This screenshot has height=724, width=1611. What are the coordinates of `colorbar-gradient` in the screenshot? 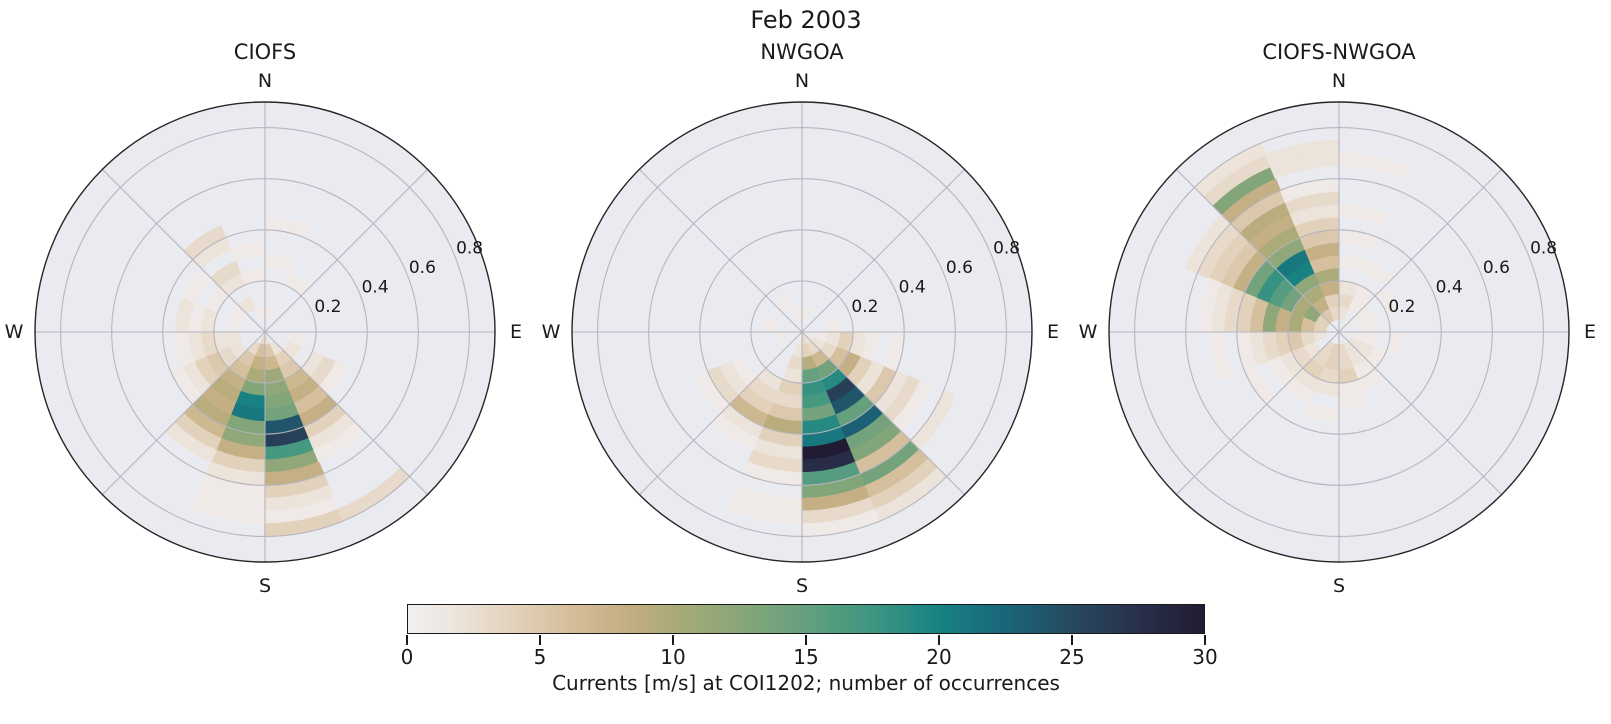 It's located at (806, 619).